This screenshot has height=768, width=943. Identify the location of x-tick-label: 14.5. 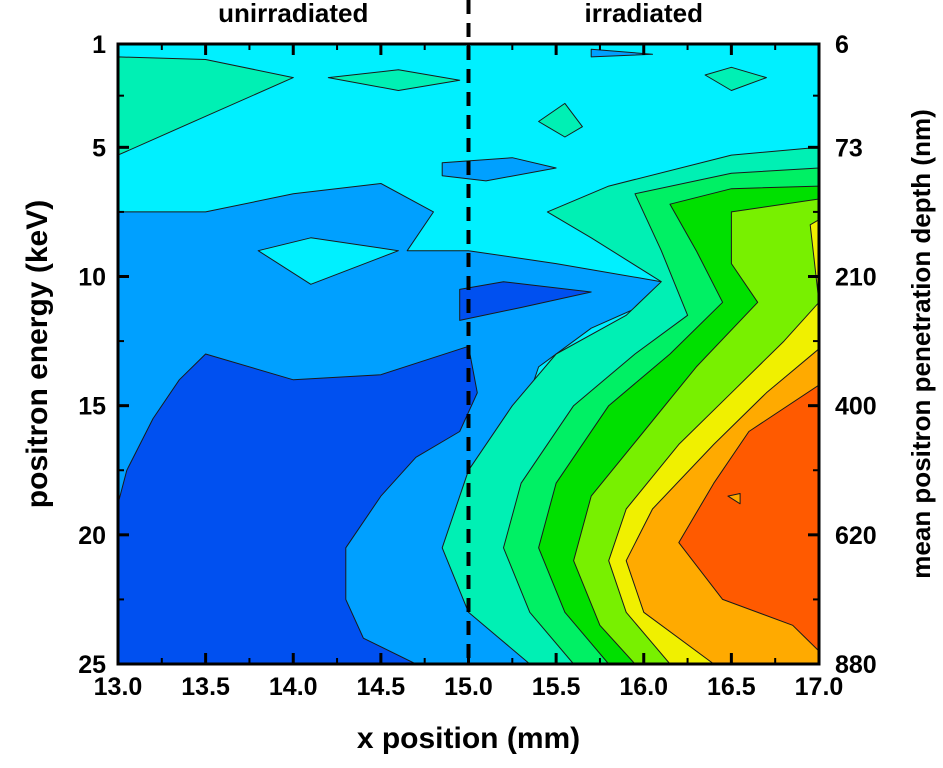
(381, 687).